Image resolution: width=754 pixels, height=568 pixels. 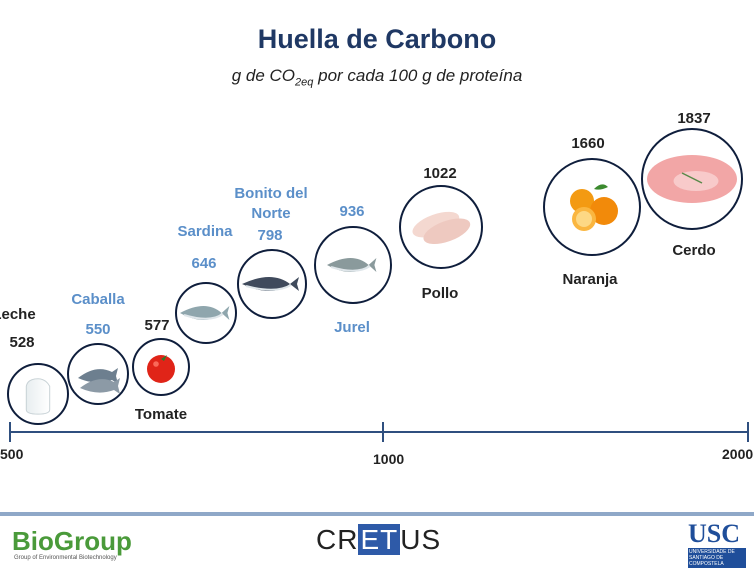 What do you see at coordinates (12, 454) in the screenshot?
I see `tick-label: 500` at bounding box center [12, 454].